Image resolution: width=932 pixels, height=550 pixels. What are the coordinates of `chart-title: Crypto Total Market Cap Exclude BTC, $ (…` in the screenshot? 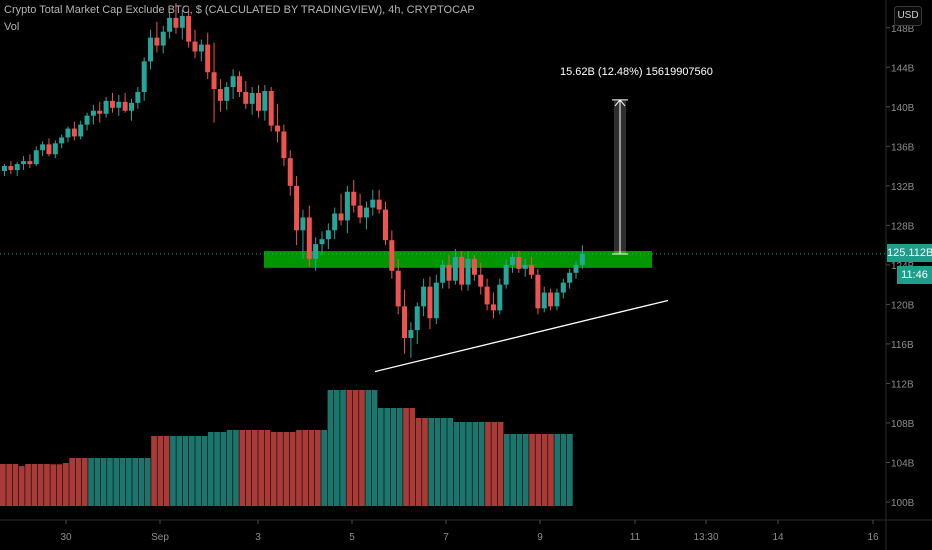 It's located at (239, 10).